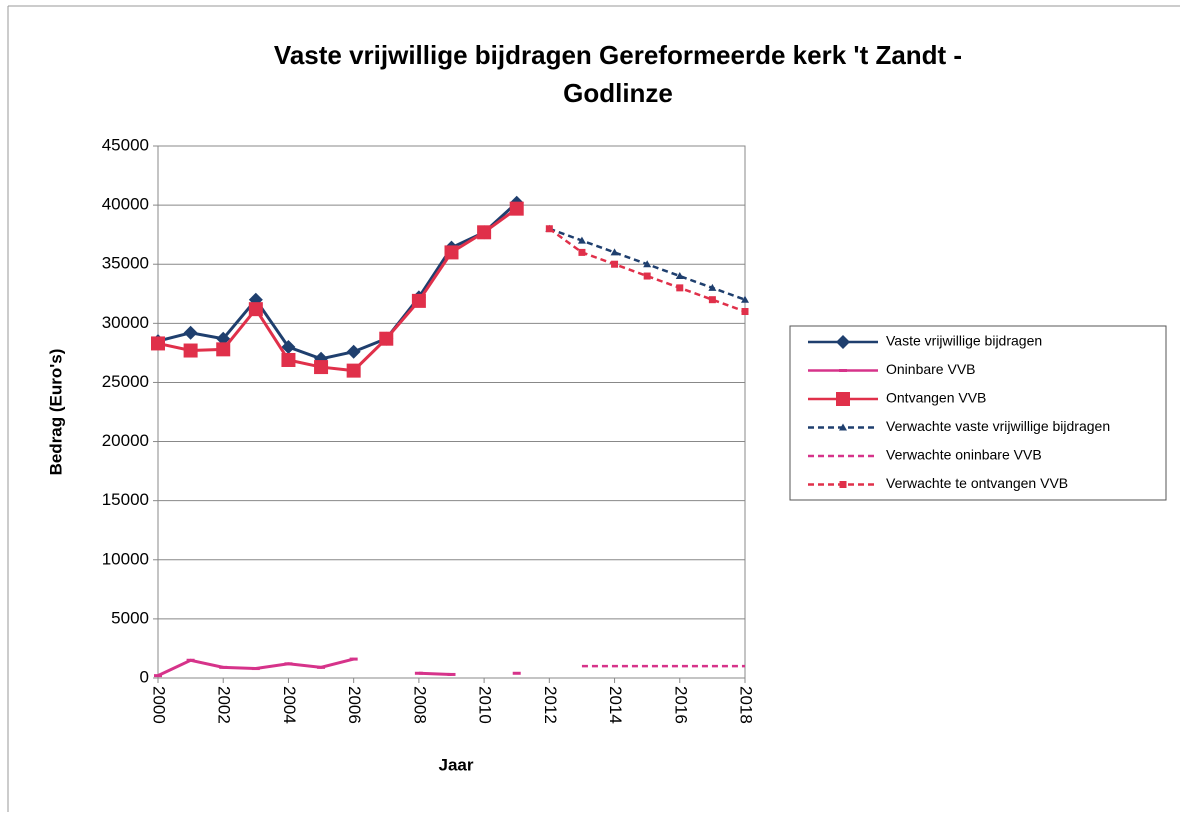 The image size is (1180, 814). Describe the element at coordinates (746, 705) in the screenshot. I see `x-tick-label: 2018` at that location.